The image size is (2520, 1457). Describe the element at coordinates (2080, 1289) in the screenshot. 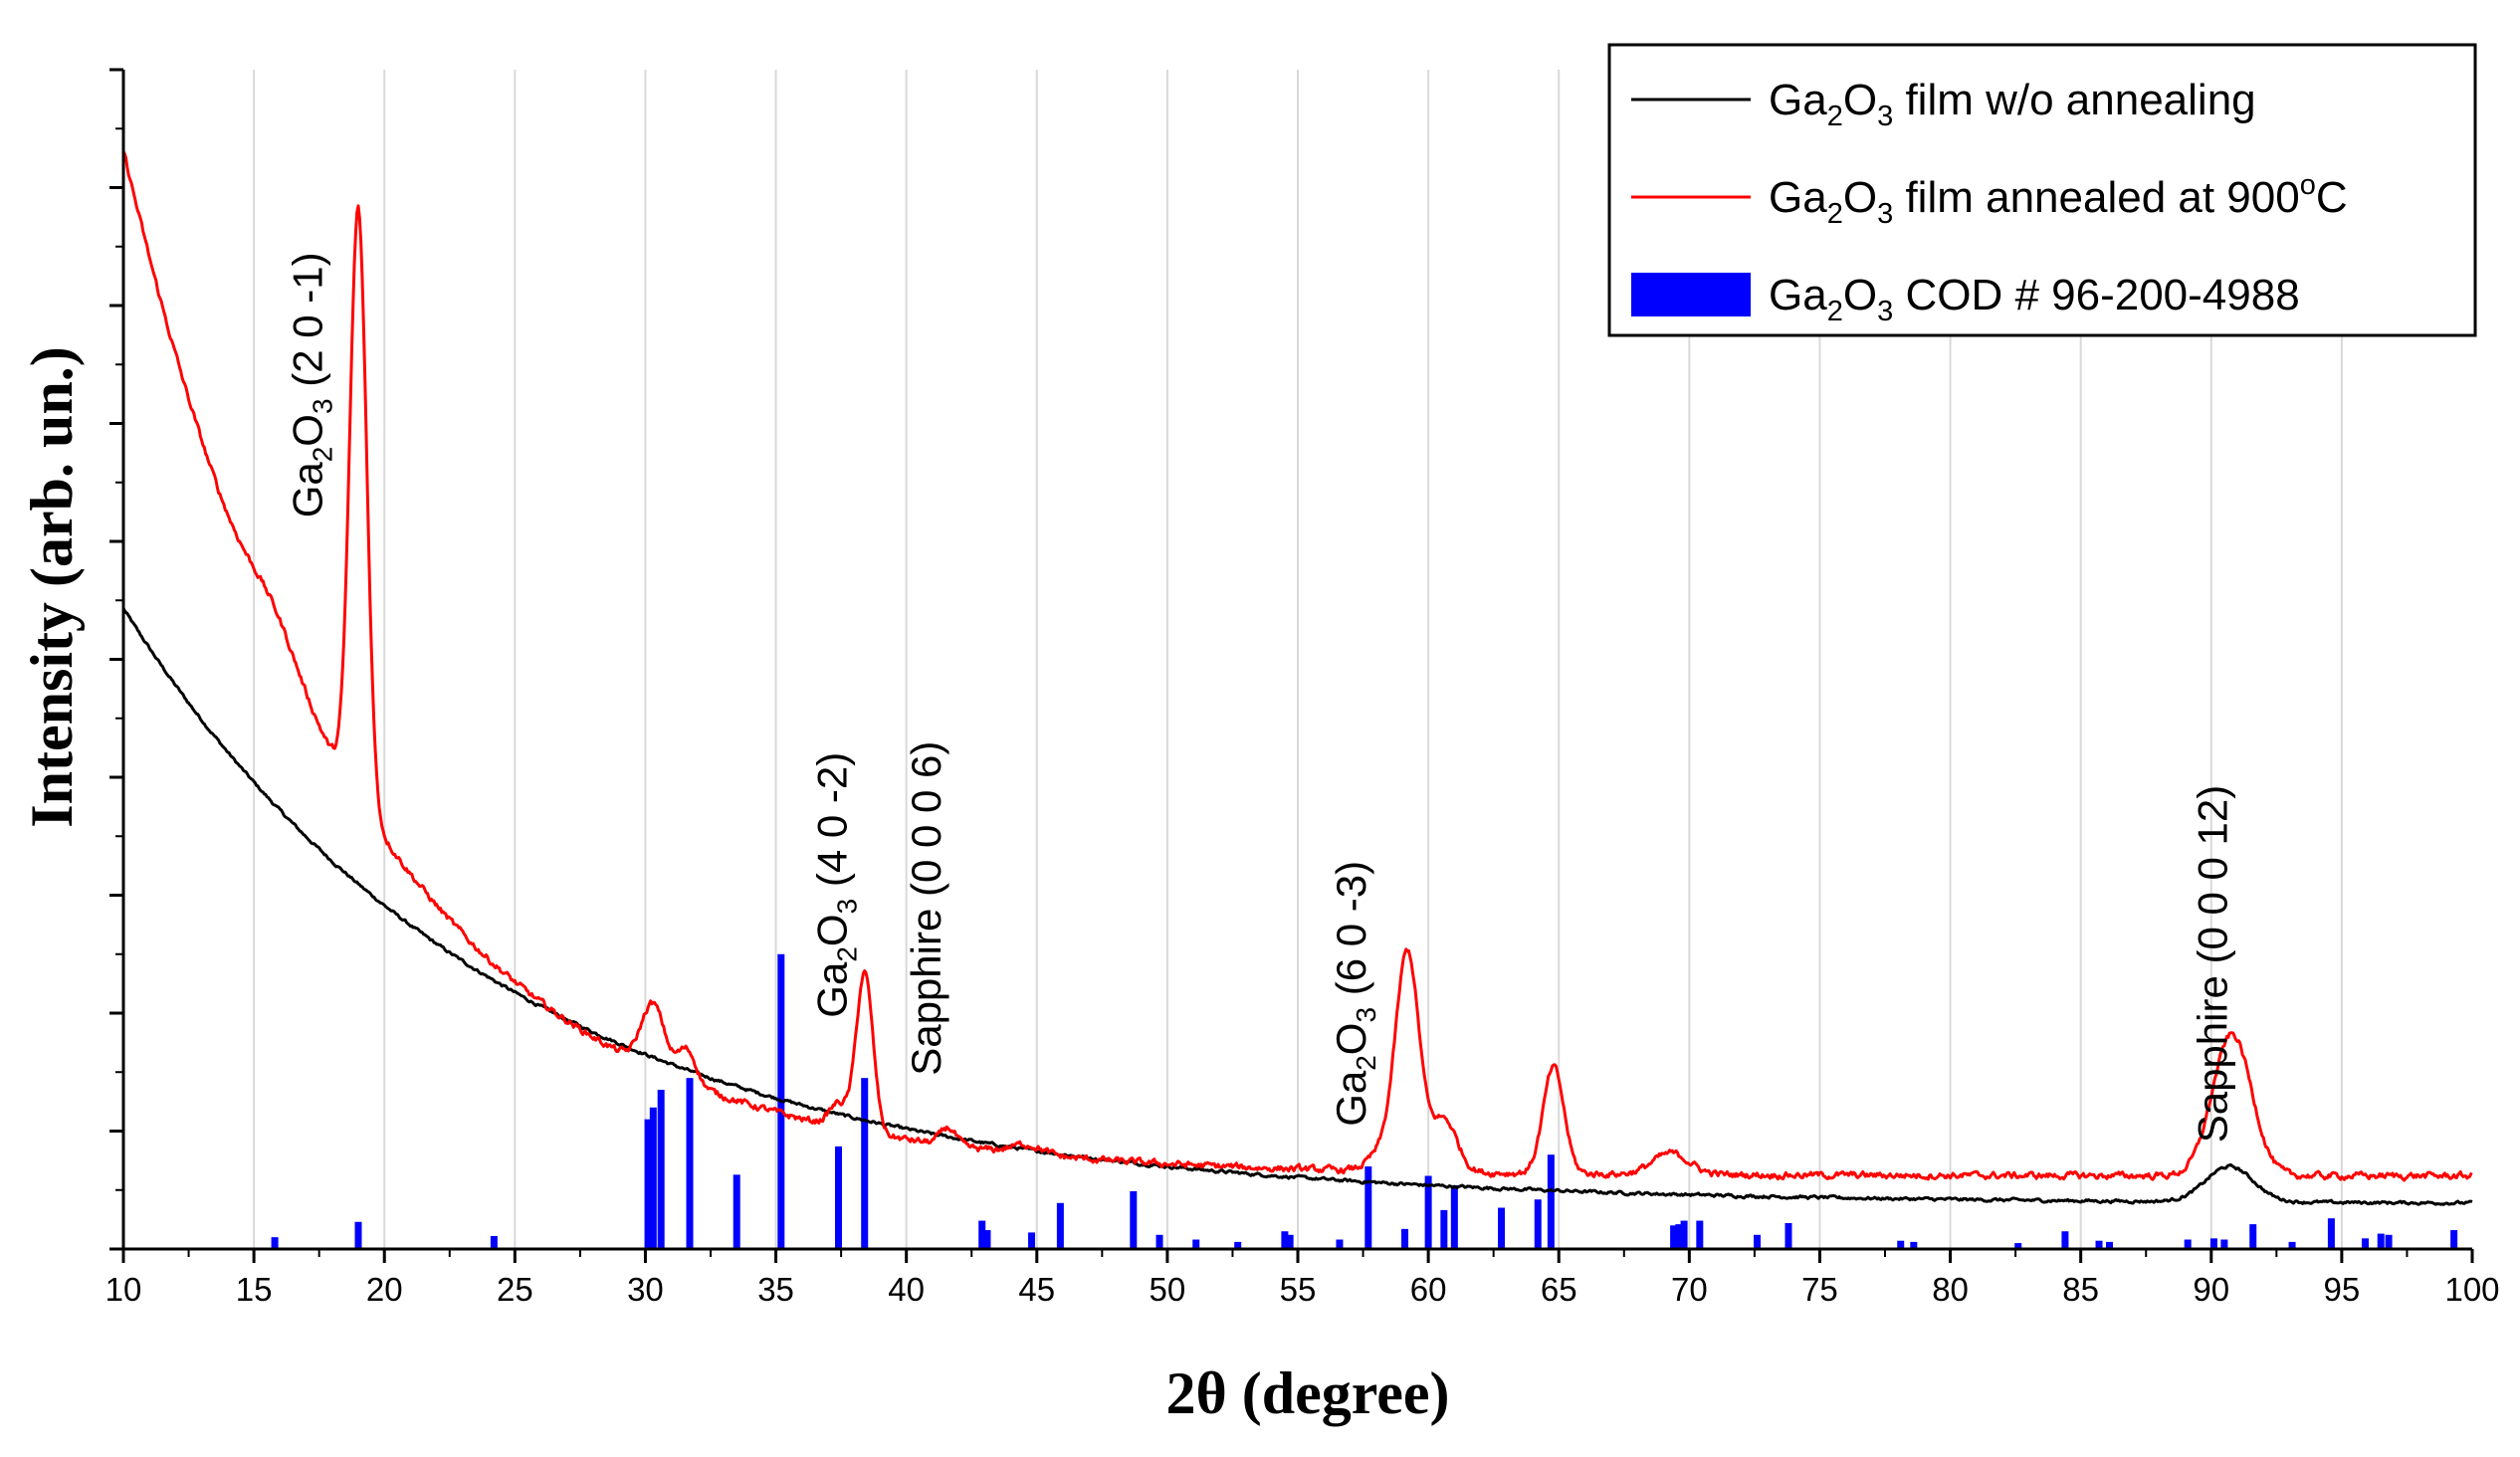

I see `x-tick-label: 85` at that location.